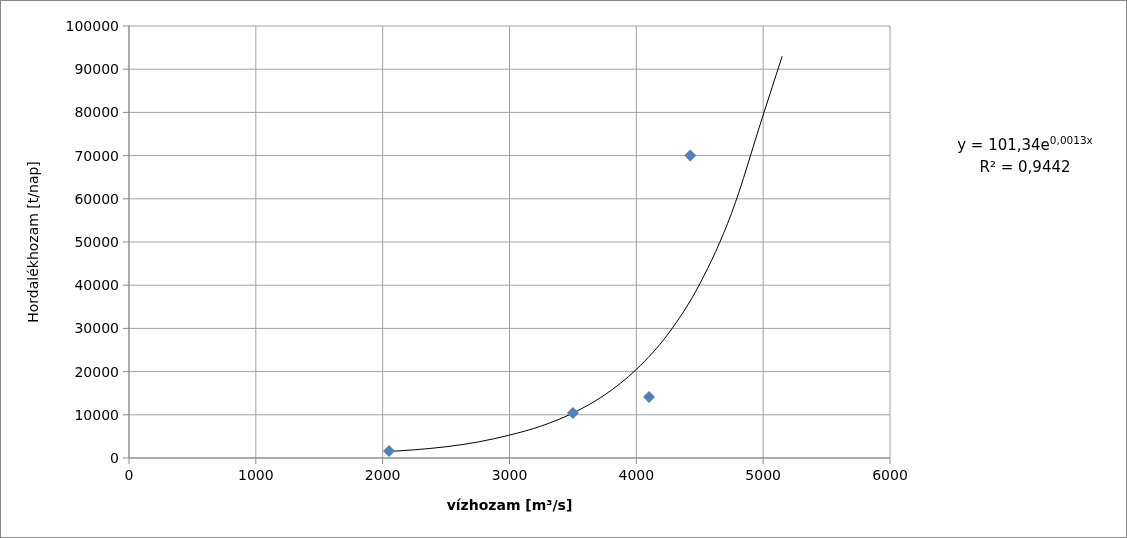  Describe the element at coordinates (92, 25) in the screenshot. I see `y-tick-label: 100000` at that location.